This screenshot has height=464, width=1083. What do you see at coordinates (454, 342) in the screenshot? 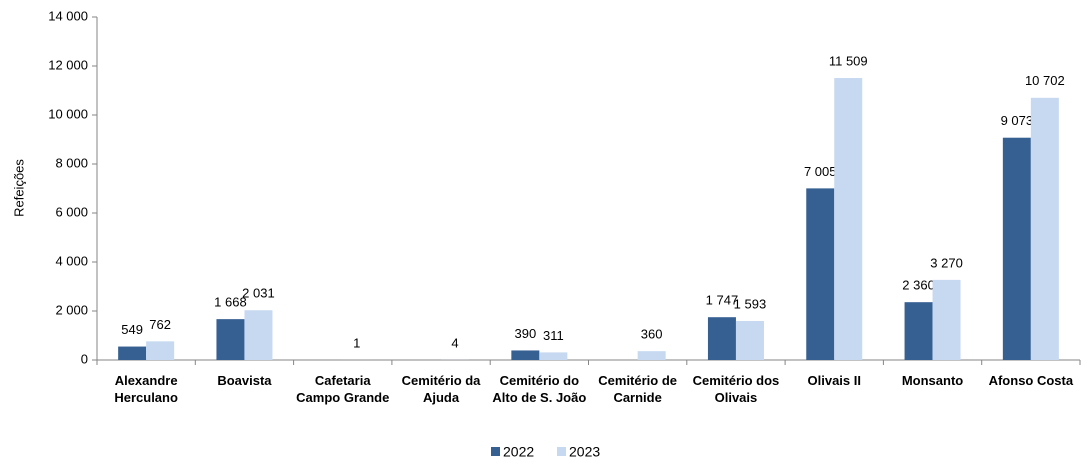
I see `data-label: 4` at bounding box center [454, 342].